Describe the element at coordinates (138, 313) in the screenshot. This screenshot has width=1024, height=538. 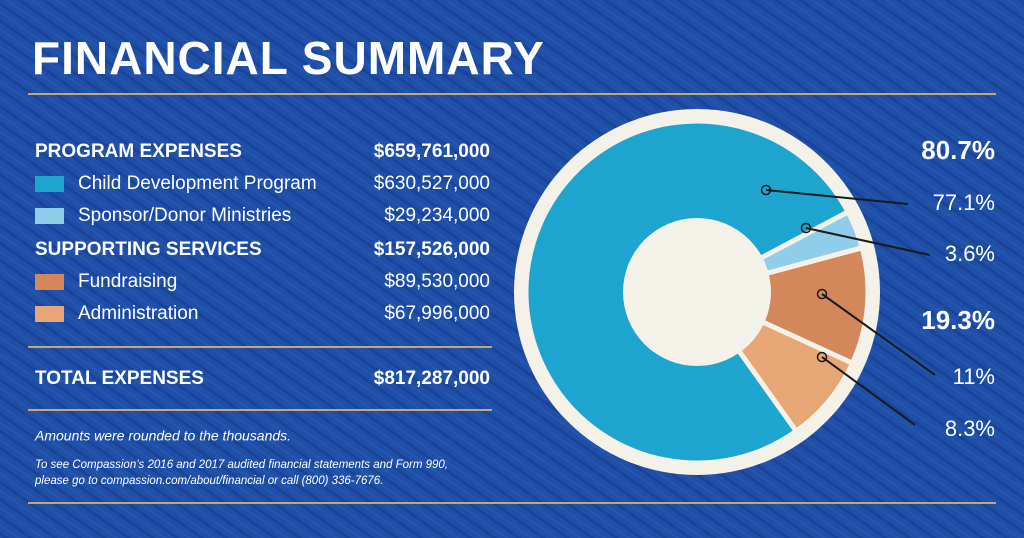
I see `item-label: Administration` at that location.